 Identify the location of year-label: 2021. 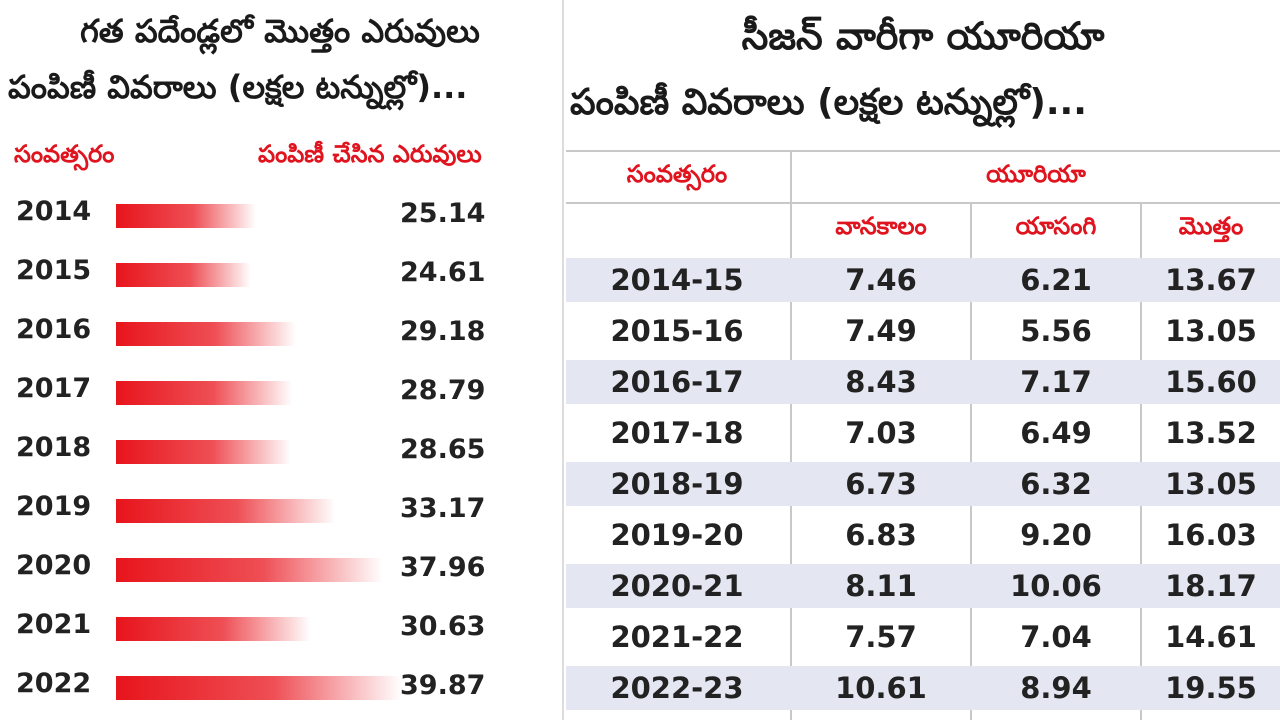
(53, 624).